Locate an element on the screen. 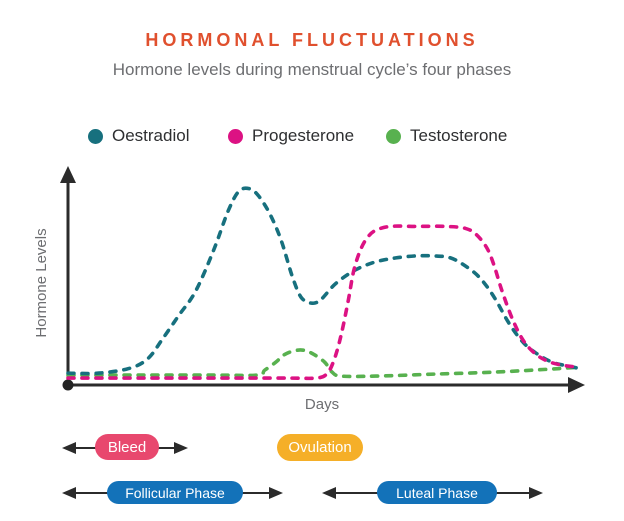 The width and height of the screenshot is (624, 521). luteal-right-arrowhead-icon is located at coordinates (536, 492).